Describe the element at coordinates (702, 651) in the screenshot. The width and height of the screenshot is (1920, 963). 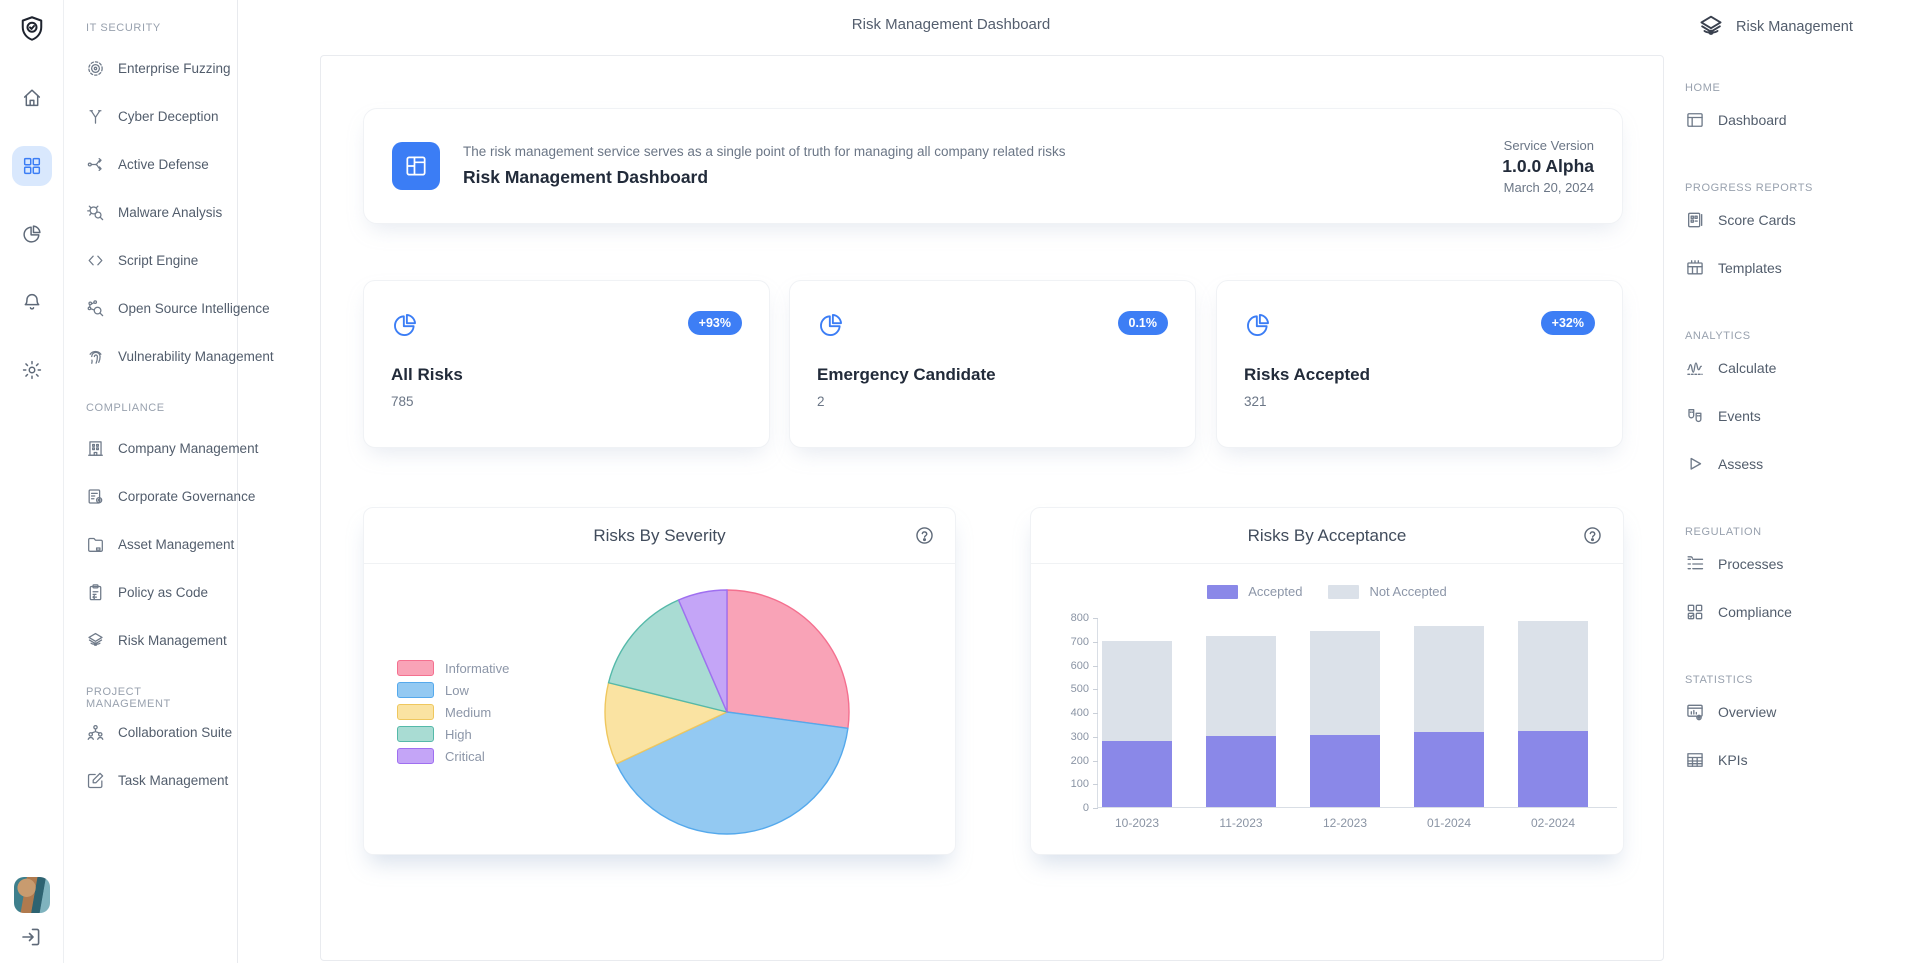
I see `pie-slice-critical` at that location.